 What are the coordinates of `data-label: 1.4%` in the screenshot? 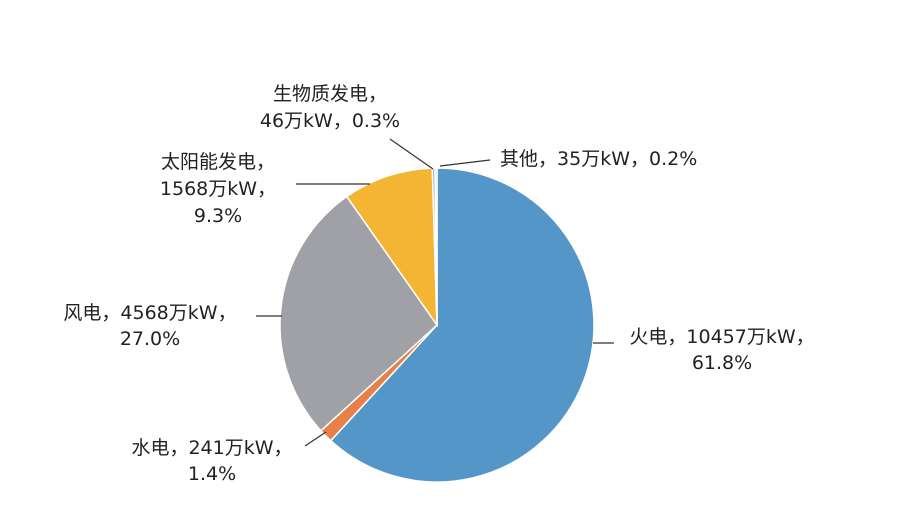 It's located at (212, 474).